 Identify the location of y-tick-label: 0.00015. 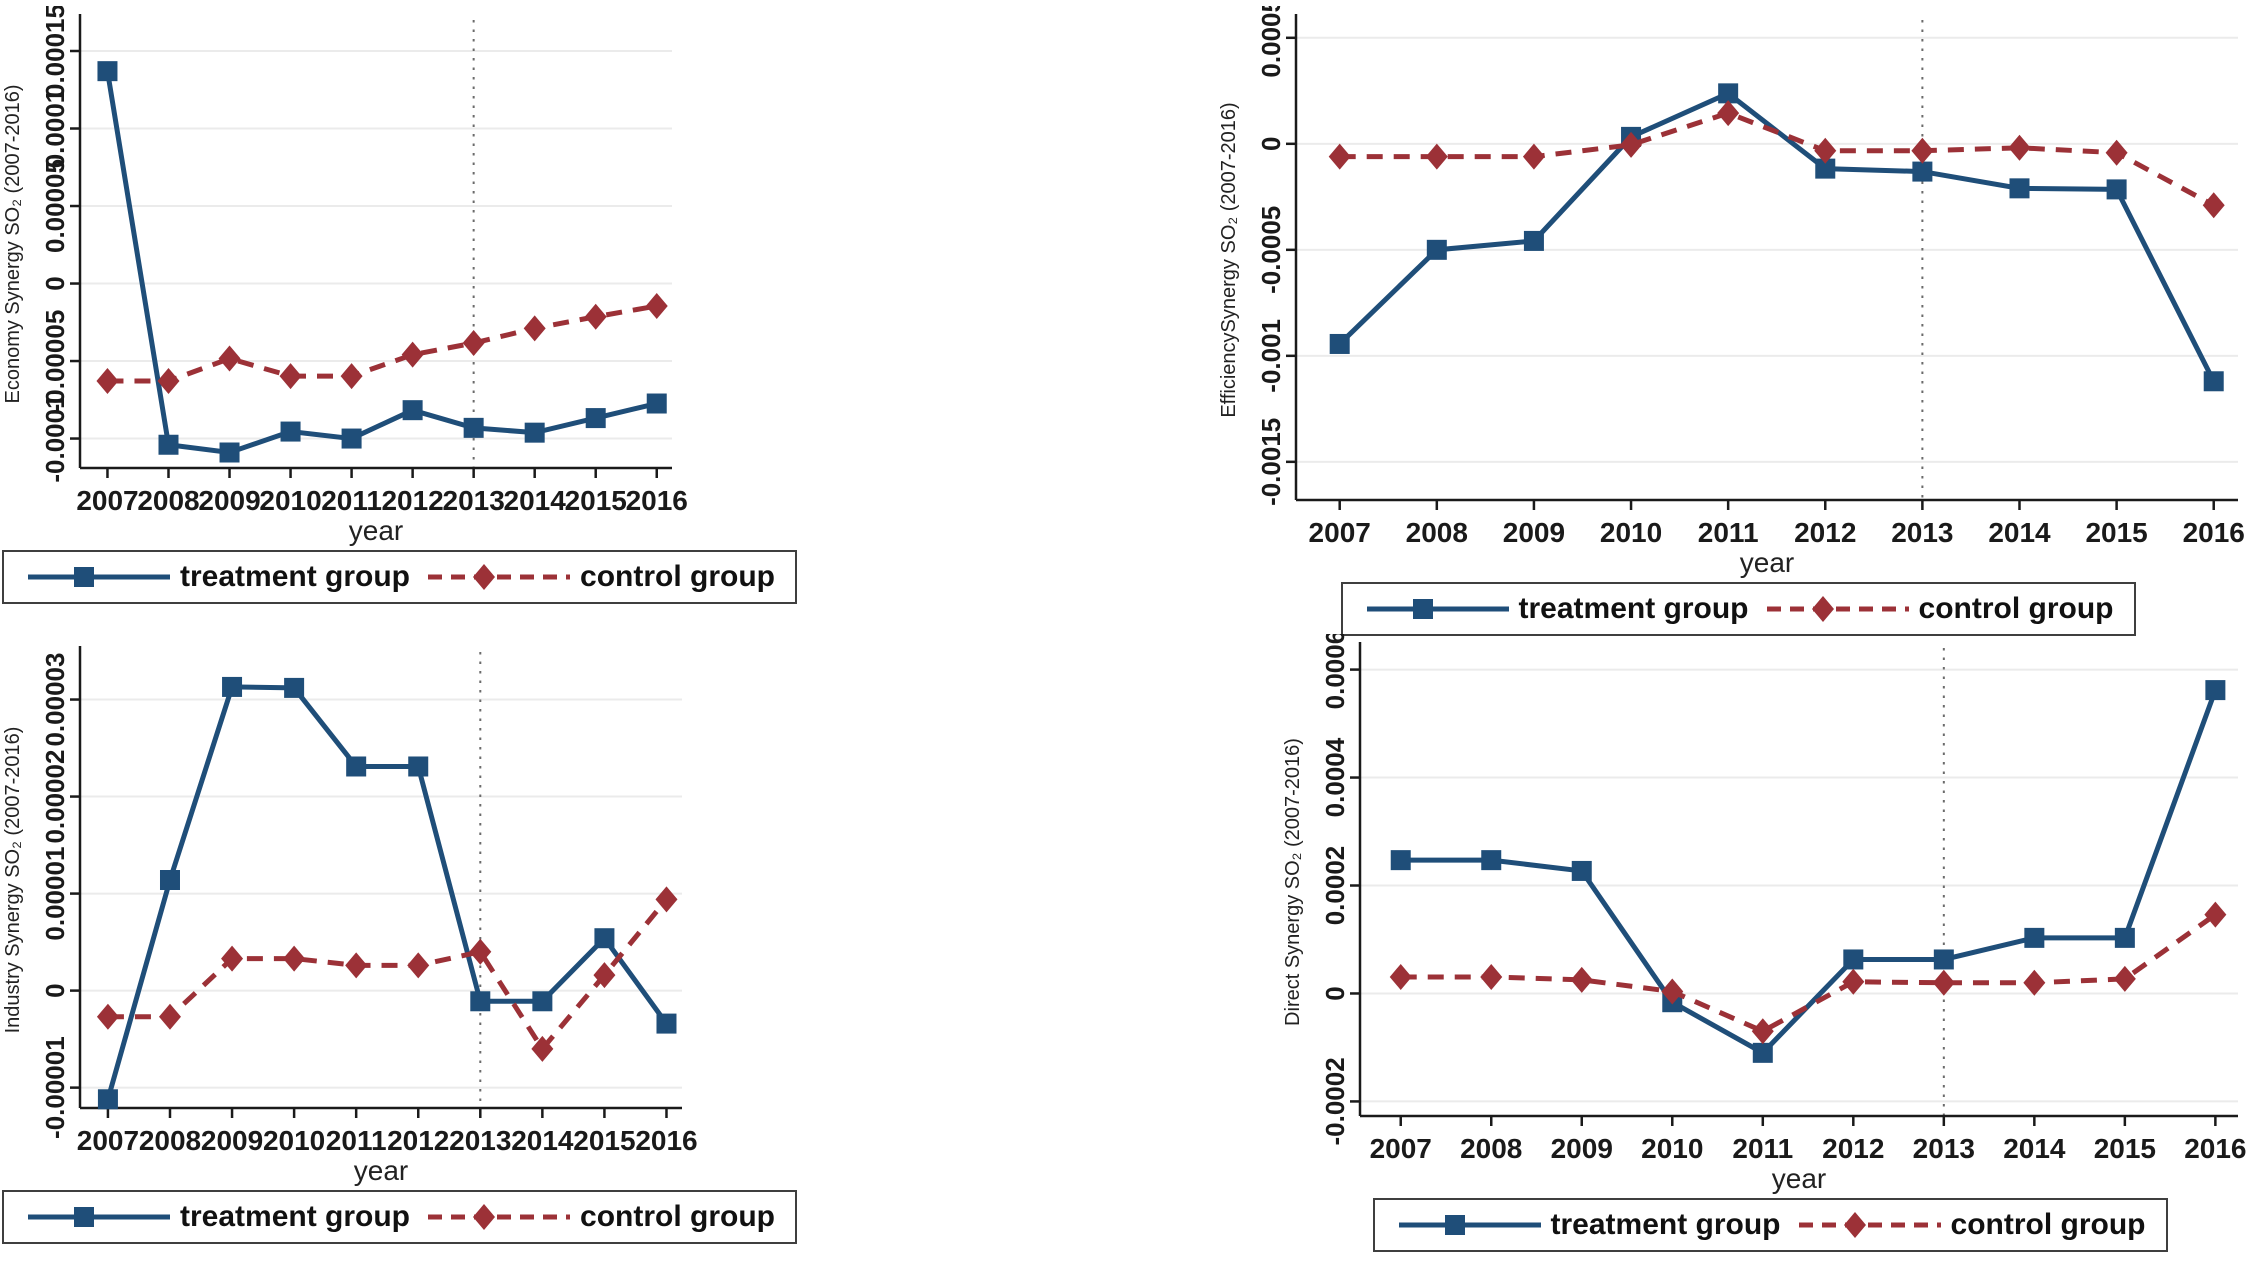
(55, 52).